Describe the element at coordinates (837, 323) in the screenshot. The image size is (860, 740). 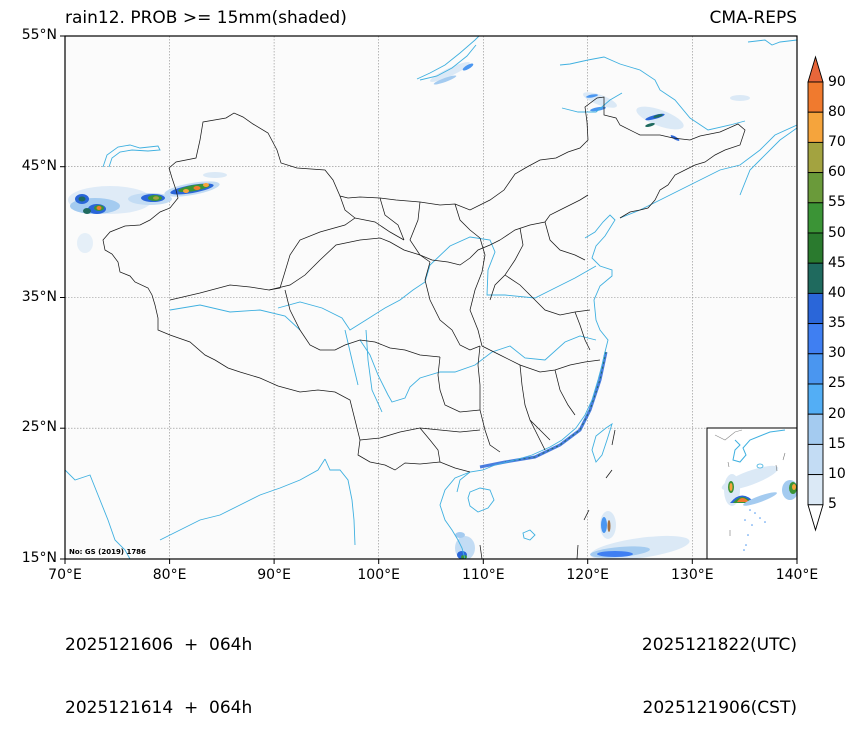
I see `colorbar-label-35: 35` at that location.